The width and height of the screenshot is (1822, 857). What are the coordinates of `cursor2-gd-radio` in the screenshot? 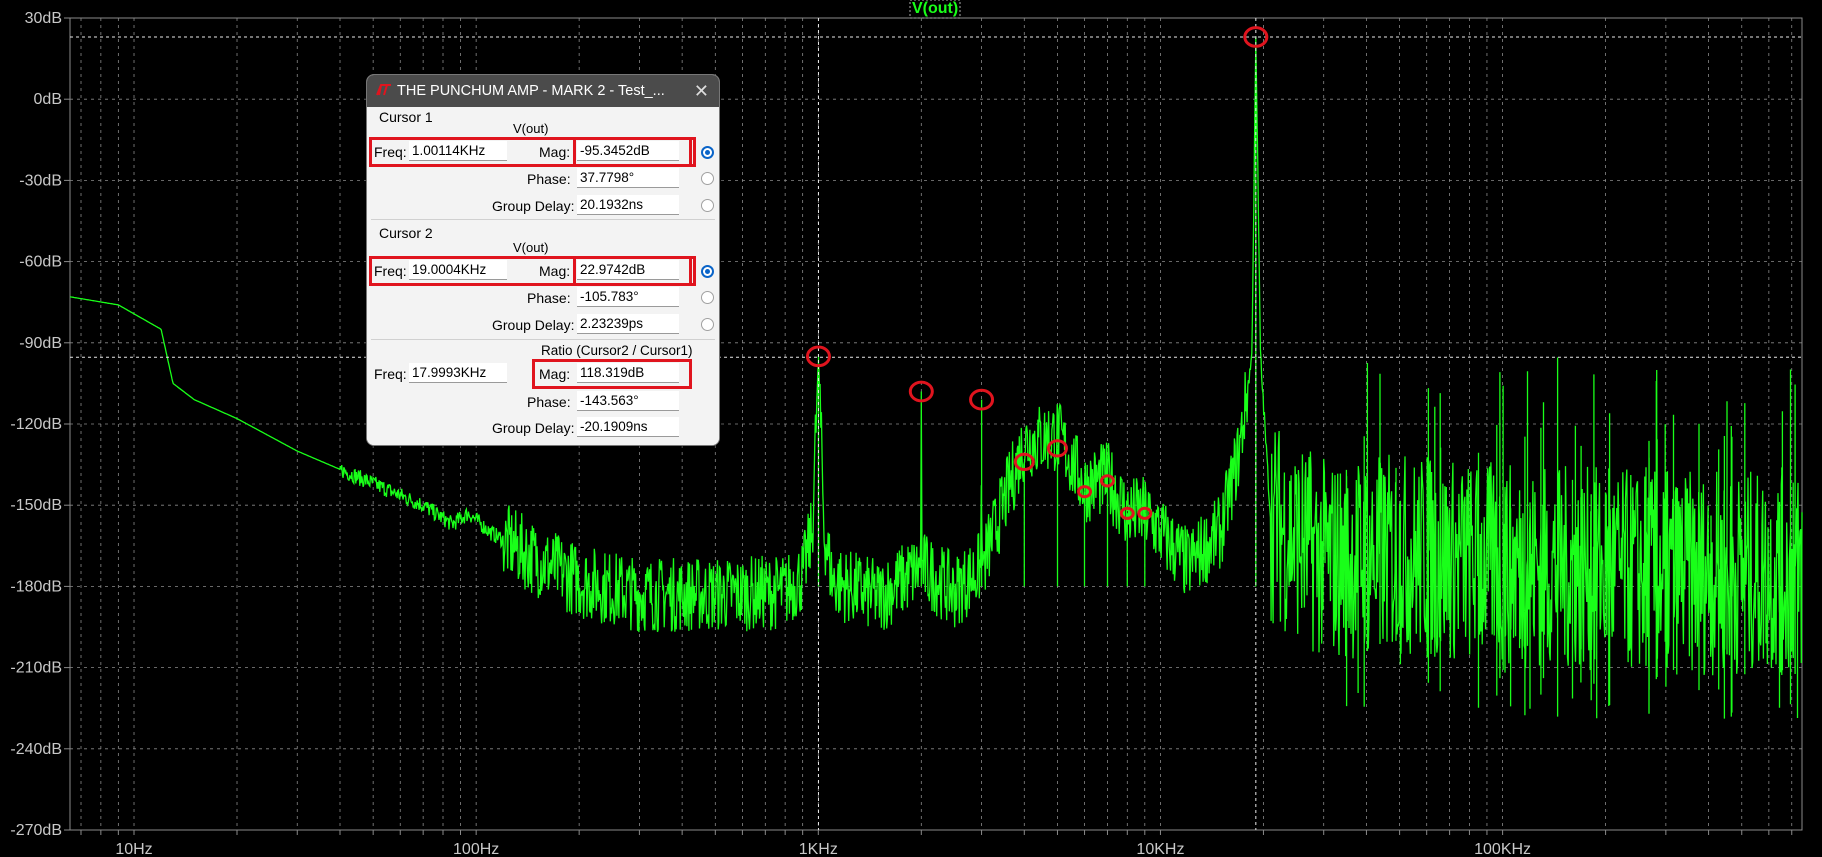 It's located at (707, 324).